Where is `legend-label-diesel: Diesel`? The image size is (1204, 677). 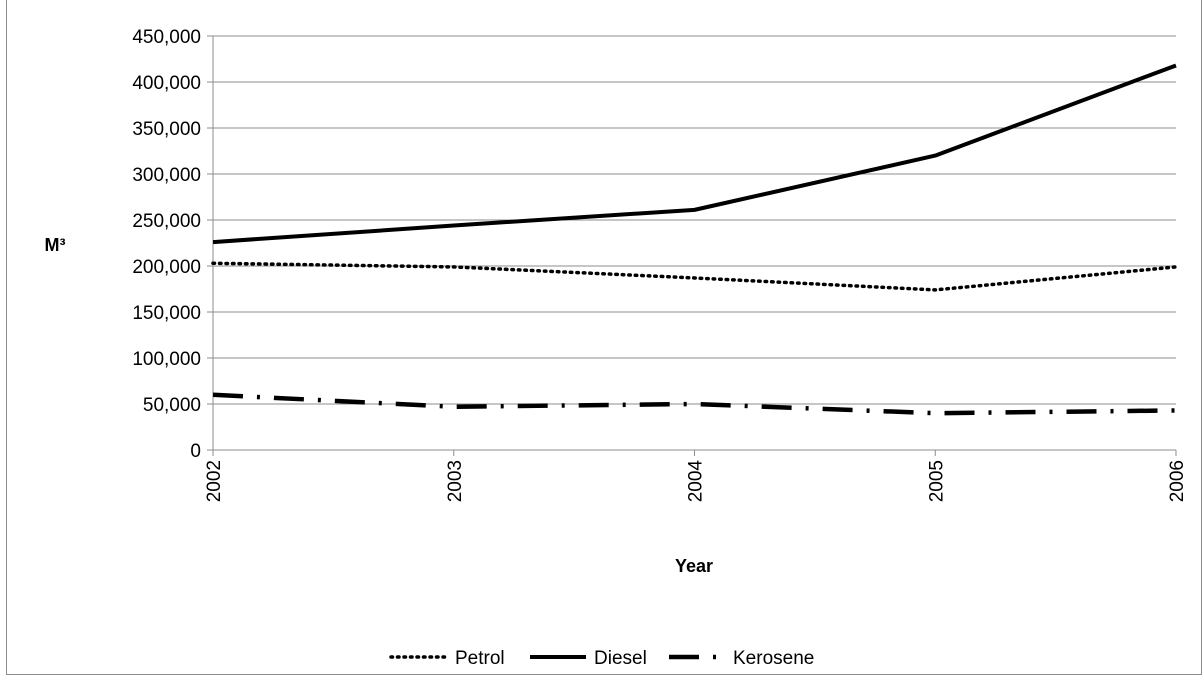
legend-label-diesel: Diesel is located at coordinates (620, 658).